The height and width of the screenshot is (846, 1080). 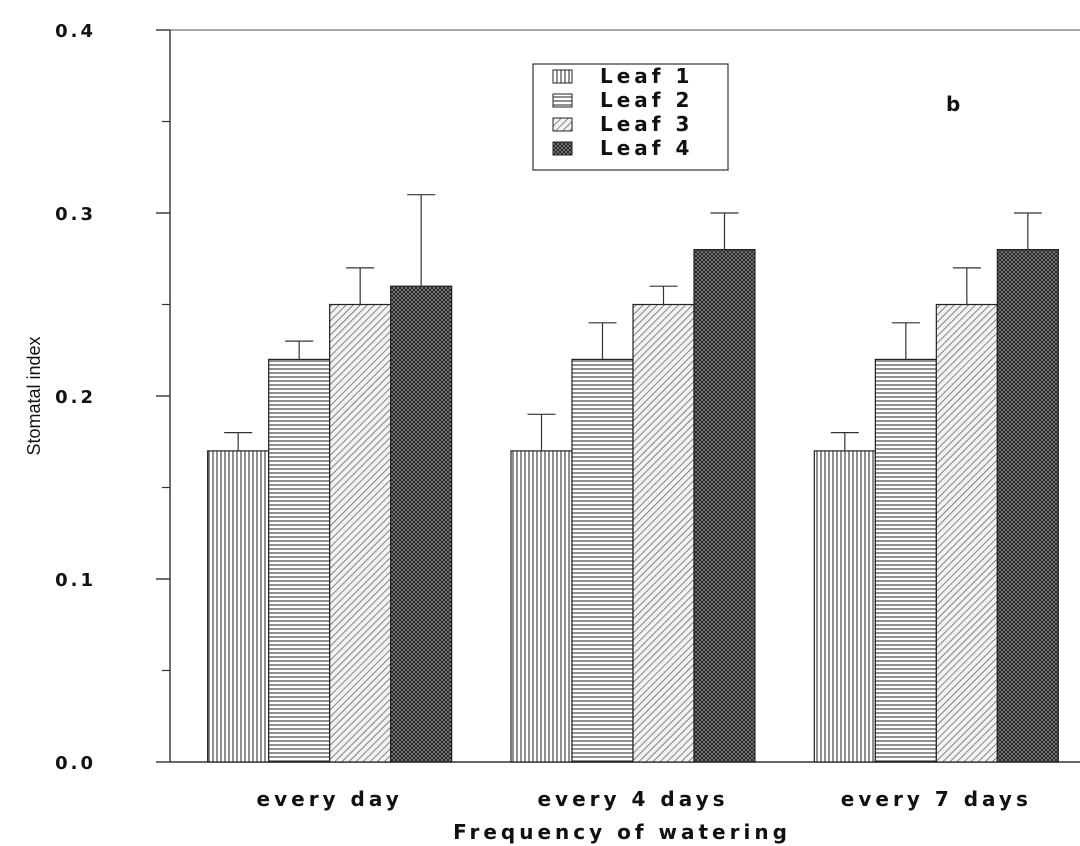 What do you see at coordinates (646, 76) in the screenshot?
I see `legend-label: Leaf 1` at bounding box center [646, 76].